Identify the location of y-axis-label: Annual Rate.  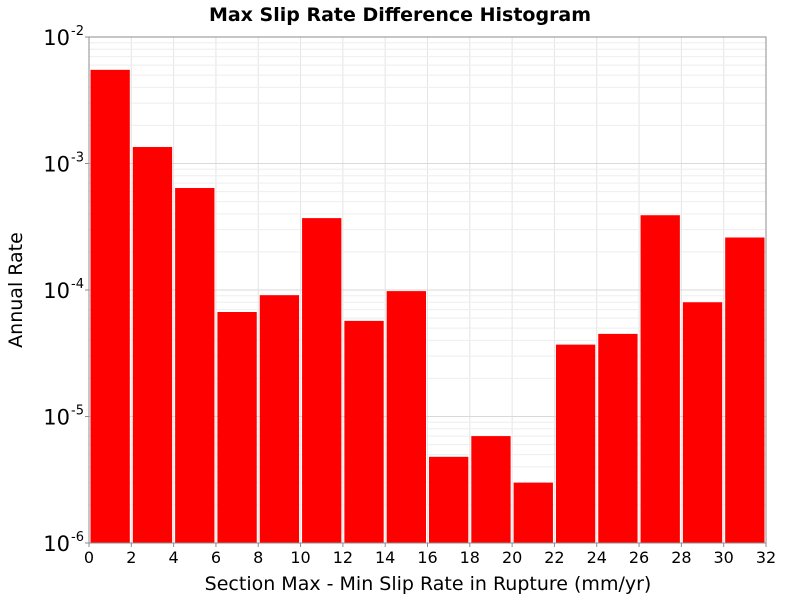
(16, 290).